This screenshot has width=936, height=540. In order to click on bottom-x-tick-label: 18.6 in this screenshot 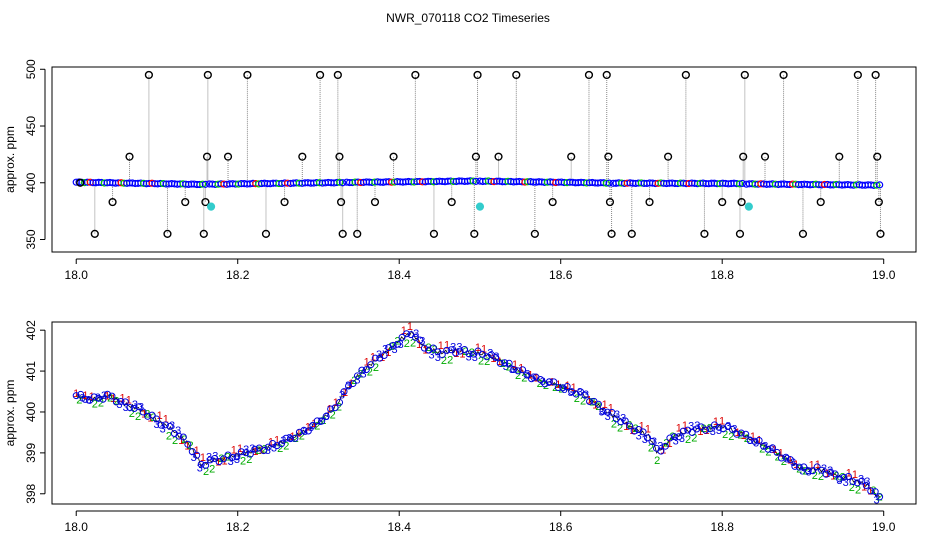, I will do `click(561, 527)`.